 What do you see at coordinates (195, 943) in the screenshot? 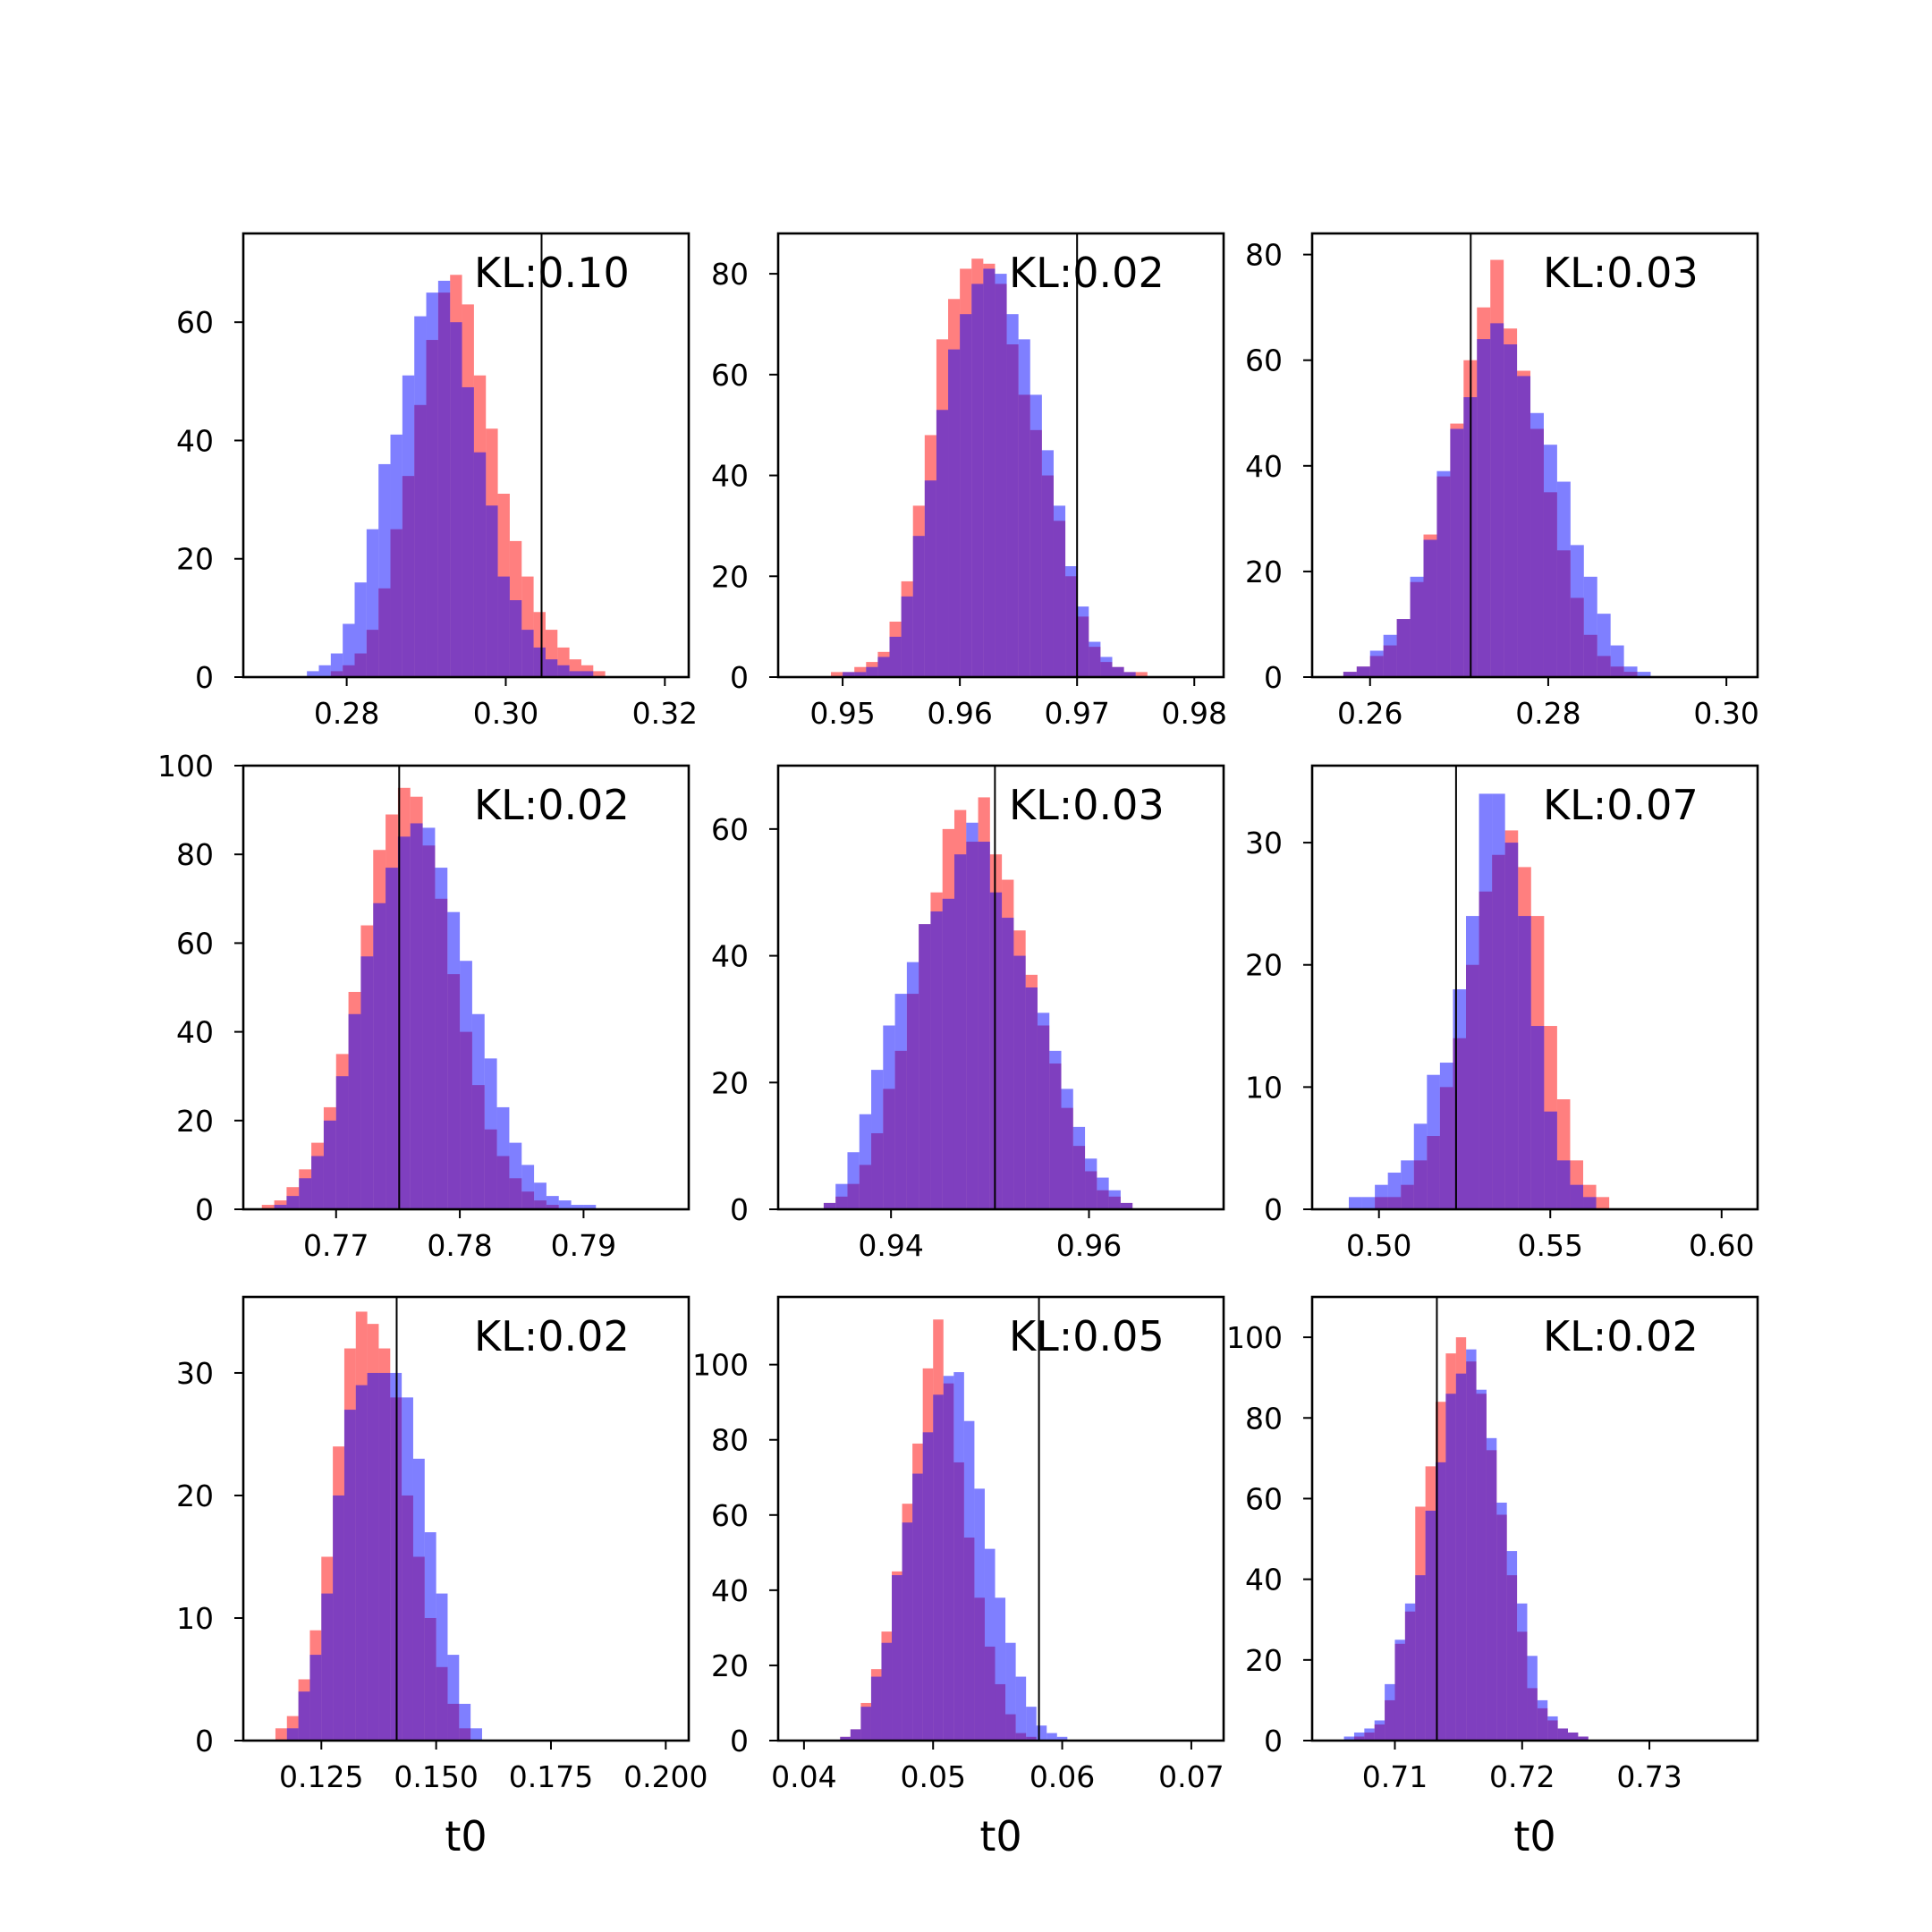
I see `y-tick-label: 60` at bounding box center [195, 943].